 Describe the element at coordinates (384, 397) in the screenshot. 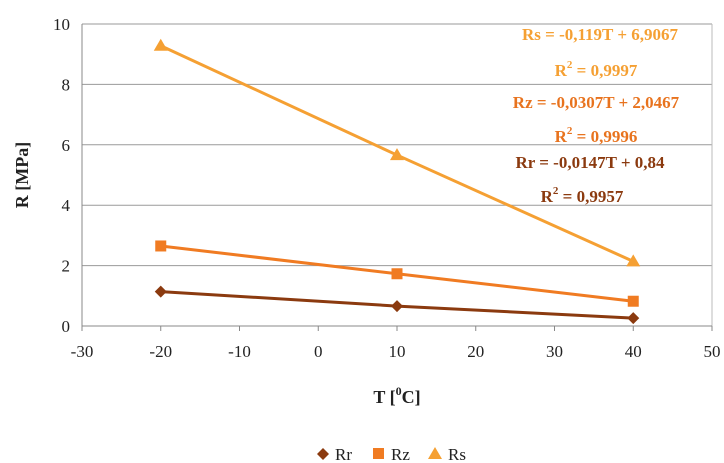

I see `x-axis-title-main: T [` at that location.